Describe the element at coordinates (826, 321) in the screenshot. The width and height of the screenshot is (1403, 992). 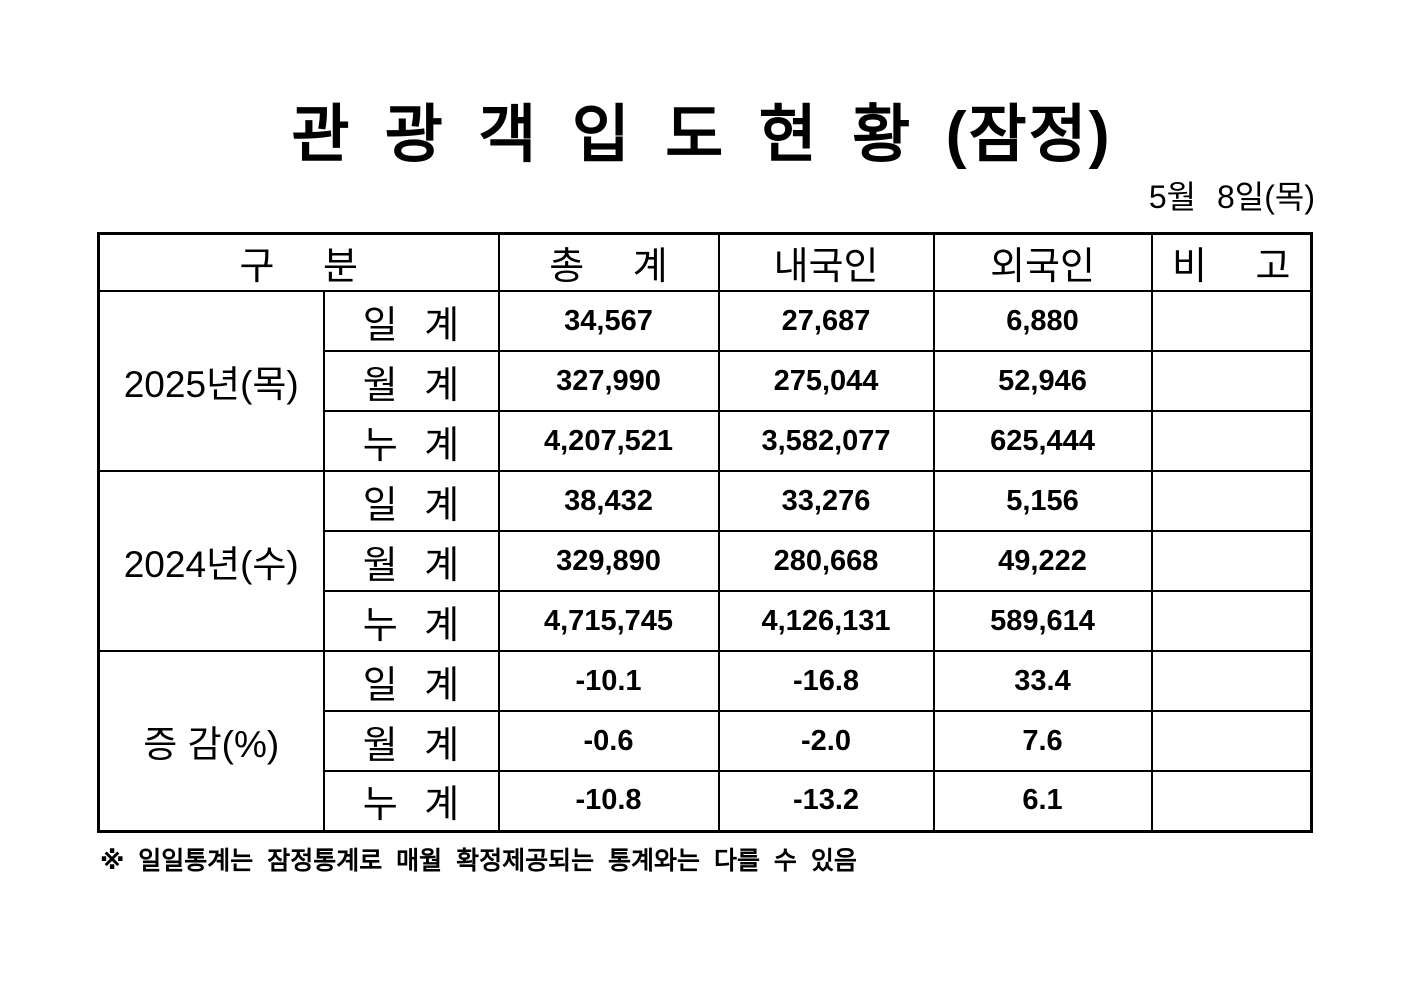
I see `value-domestic: 27,687` at that location.